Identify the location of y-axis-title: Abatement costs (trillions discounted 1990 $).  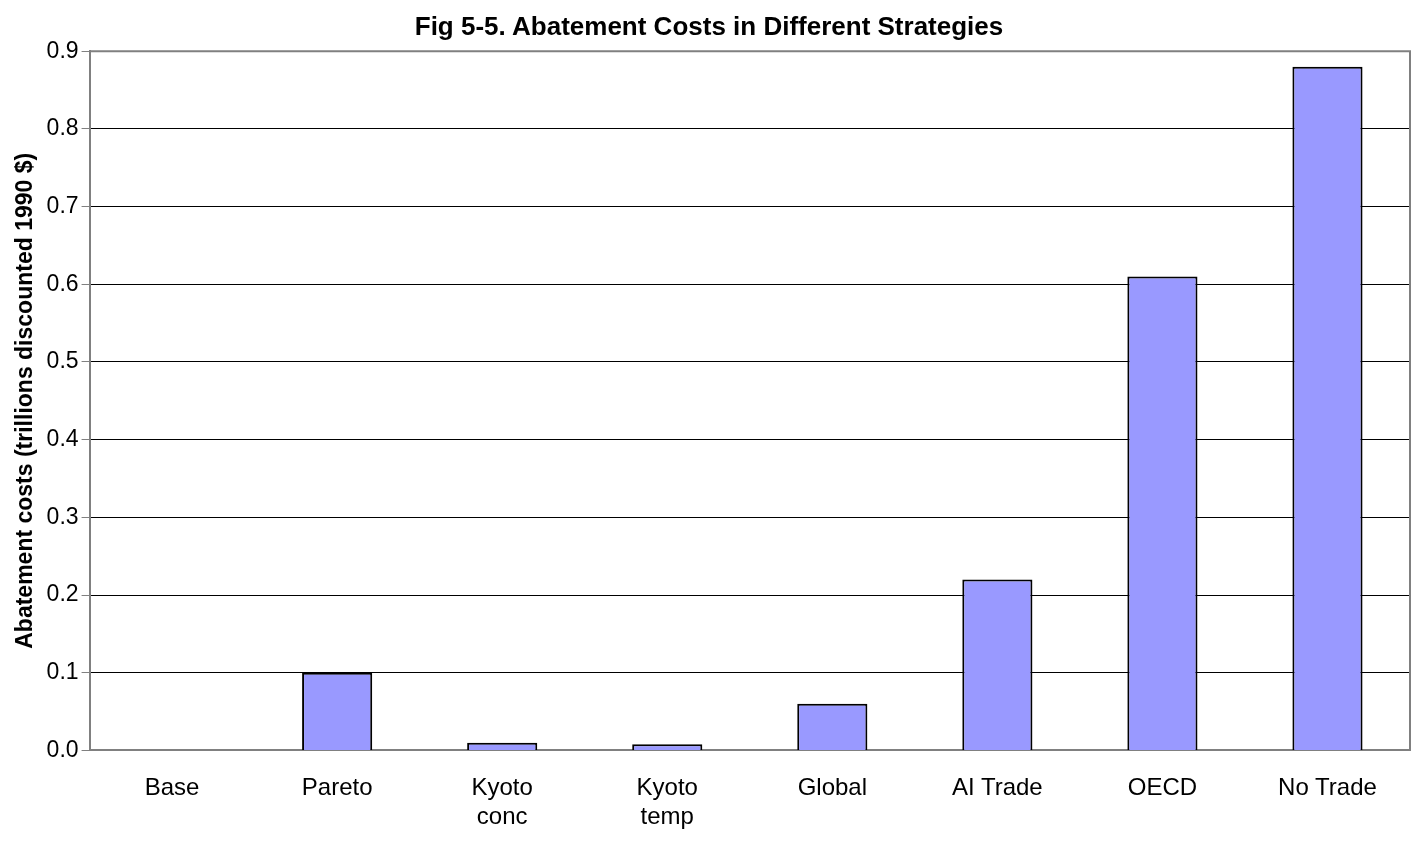
(24, 400).